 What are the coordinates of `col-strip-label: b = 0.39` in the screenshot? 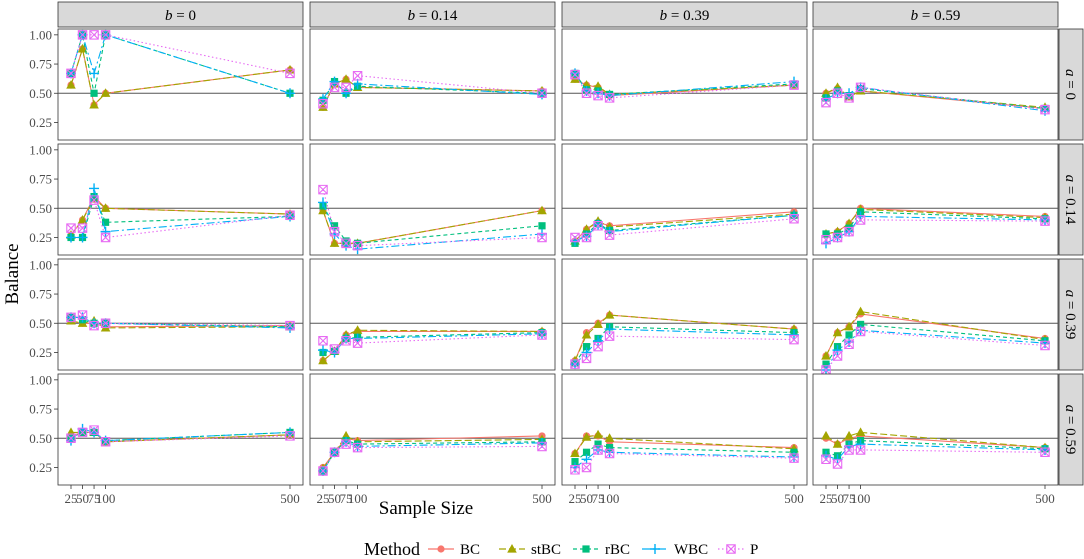 It's located at (685, 16).